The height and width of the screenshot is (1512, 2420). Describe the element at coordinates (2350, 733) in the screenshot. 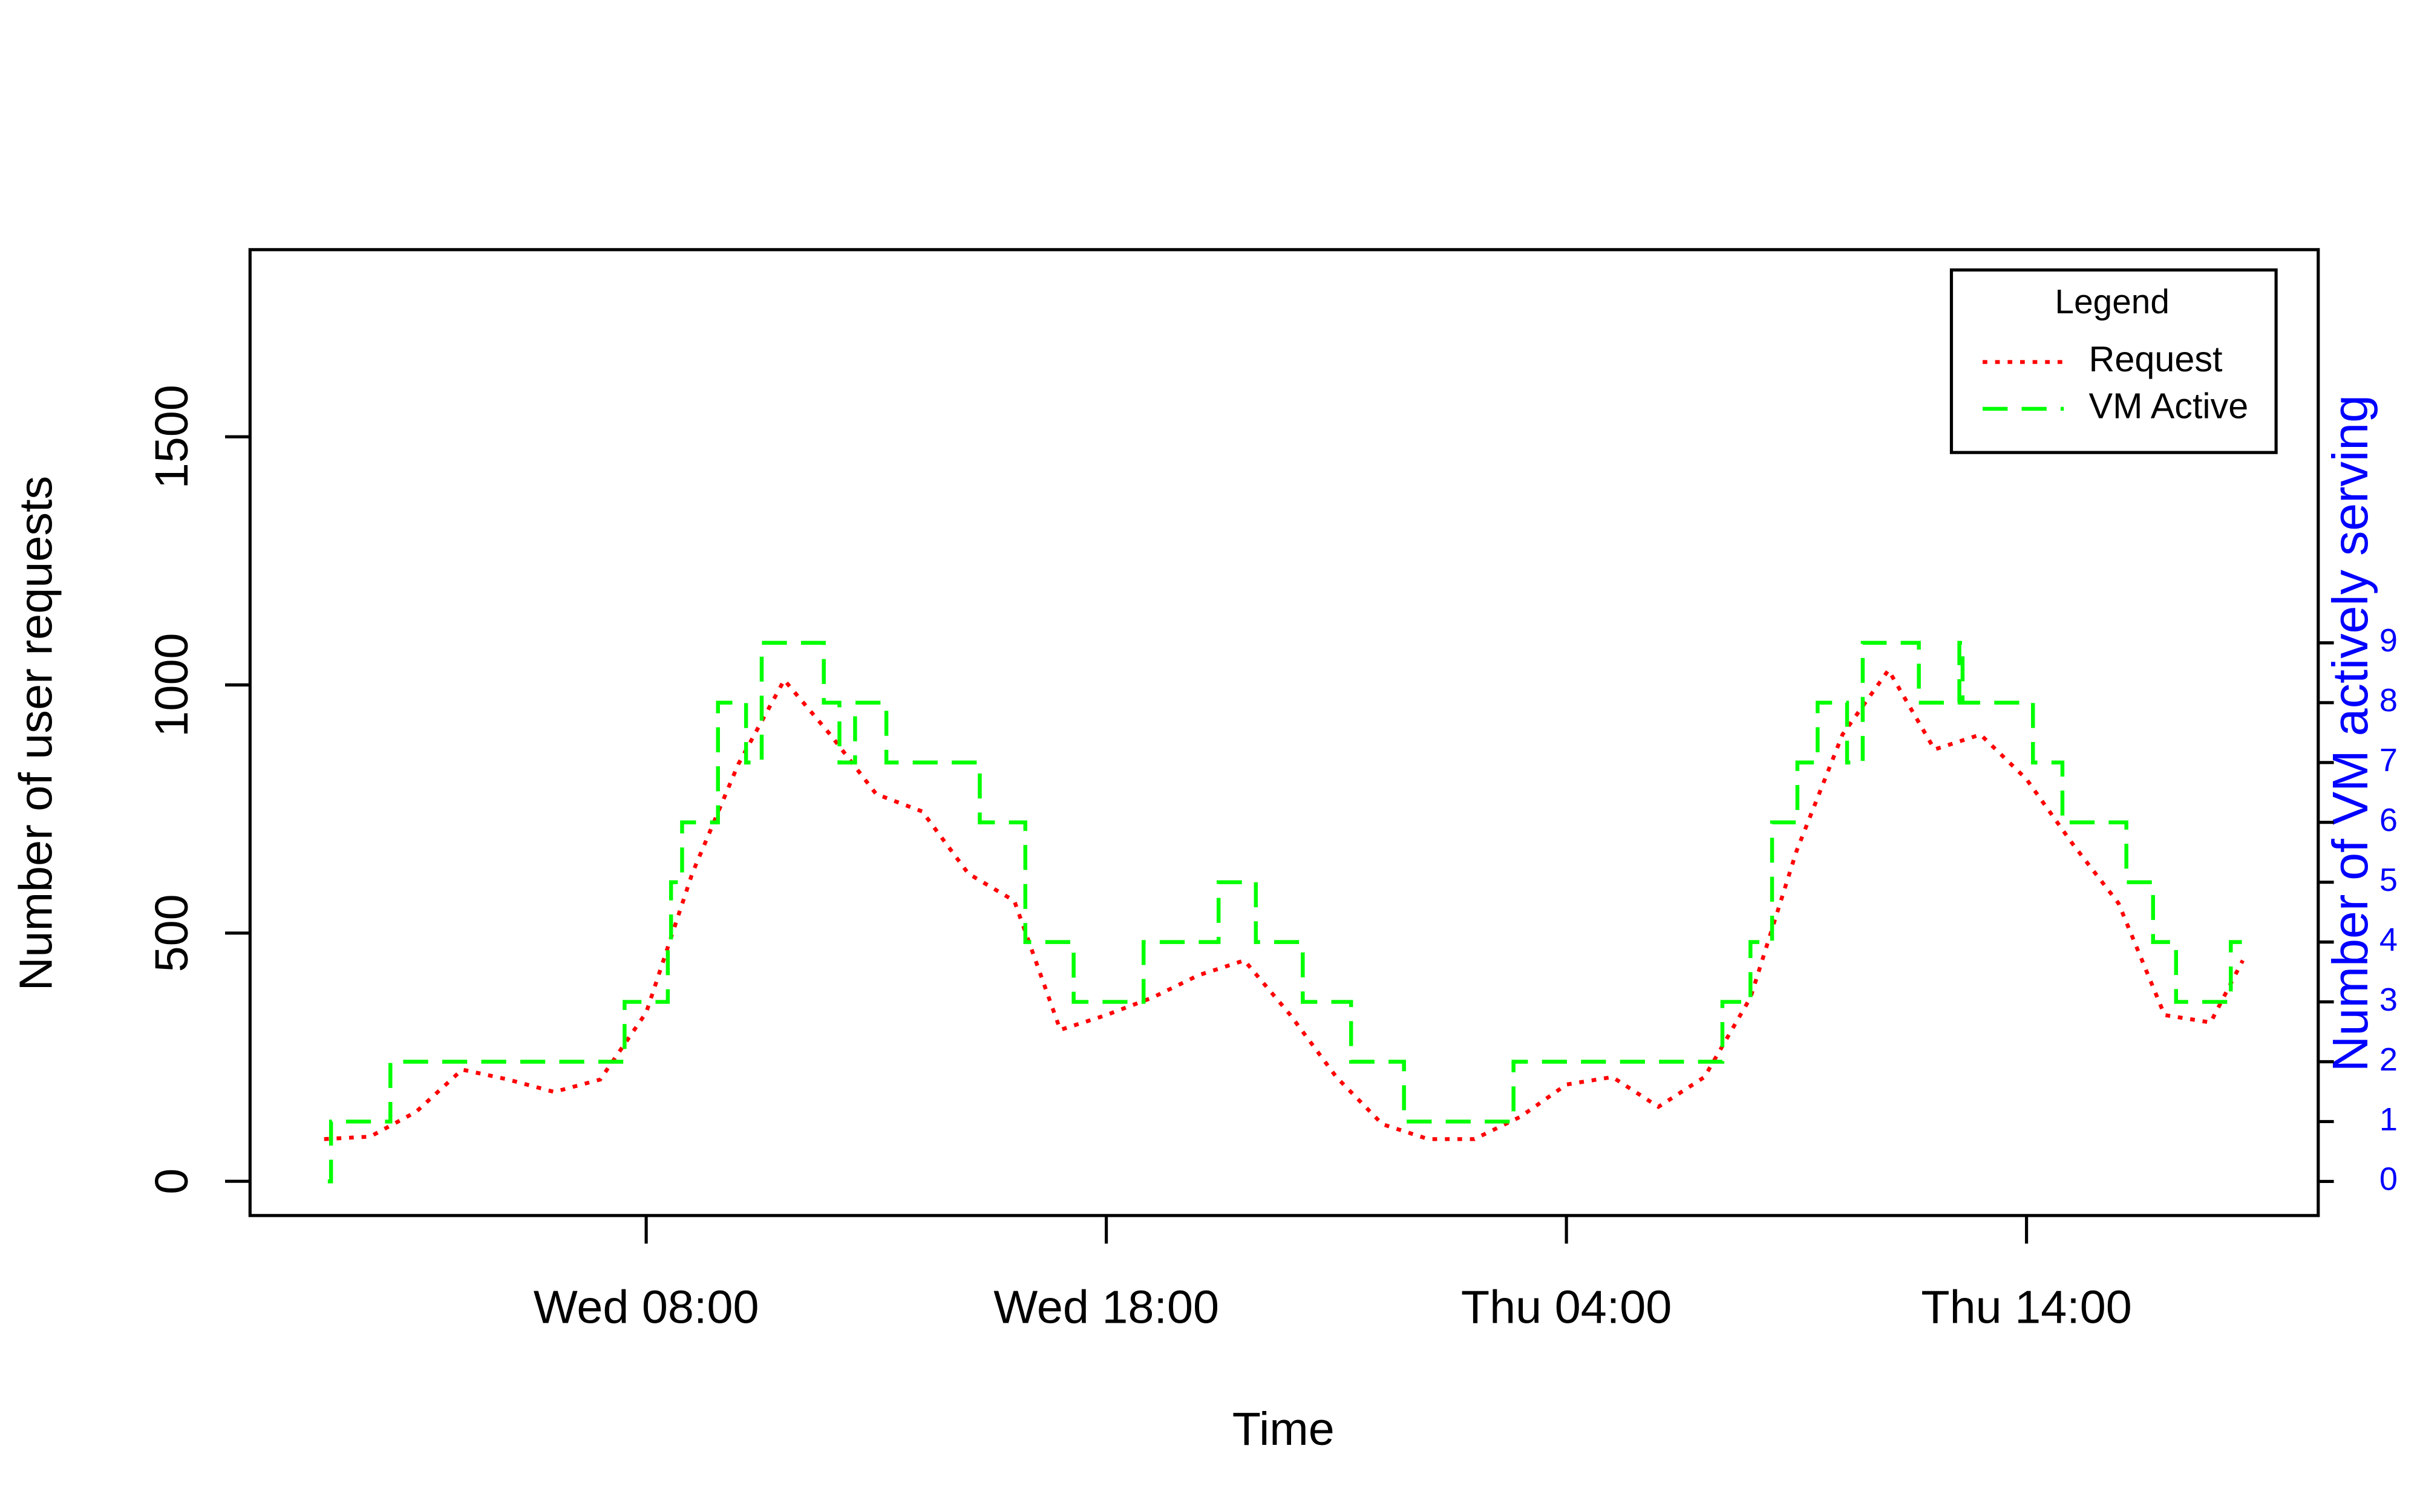

I see `y2-axis-title: Number of VM actively serving` at that location.